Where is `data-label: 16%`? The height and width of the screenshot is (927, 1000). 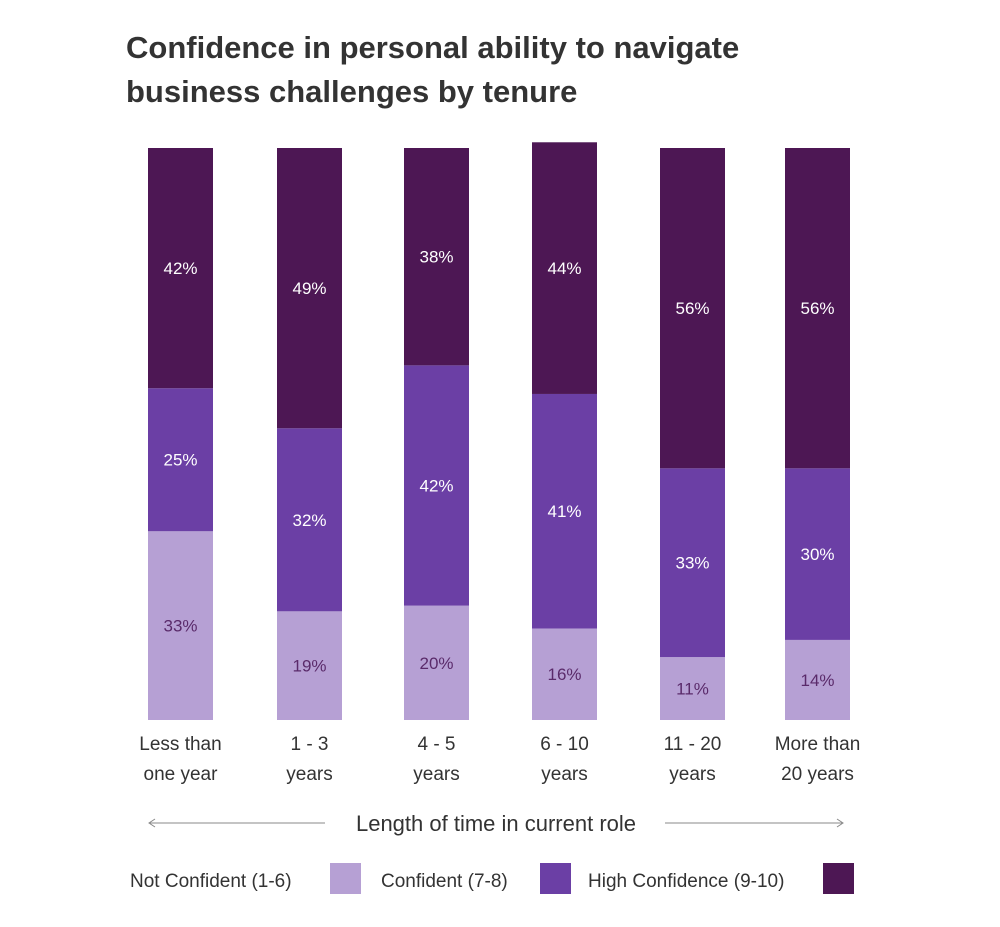
data-label: 16% is located at coordinates (564, 674).